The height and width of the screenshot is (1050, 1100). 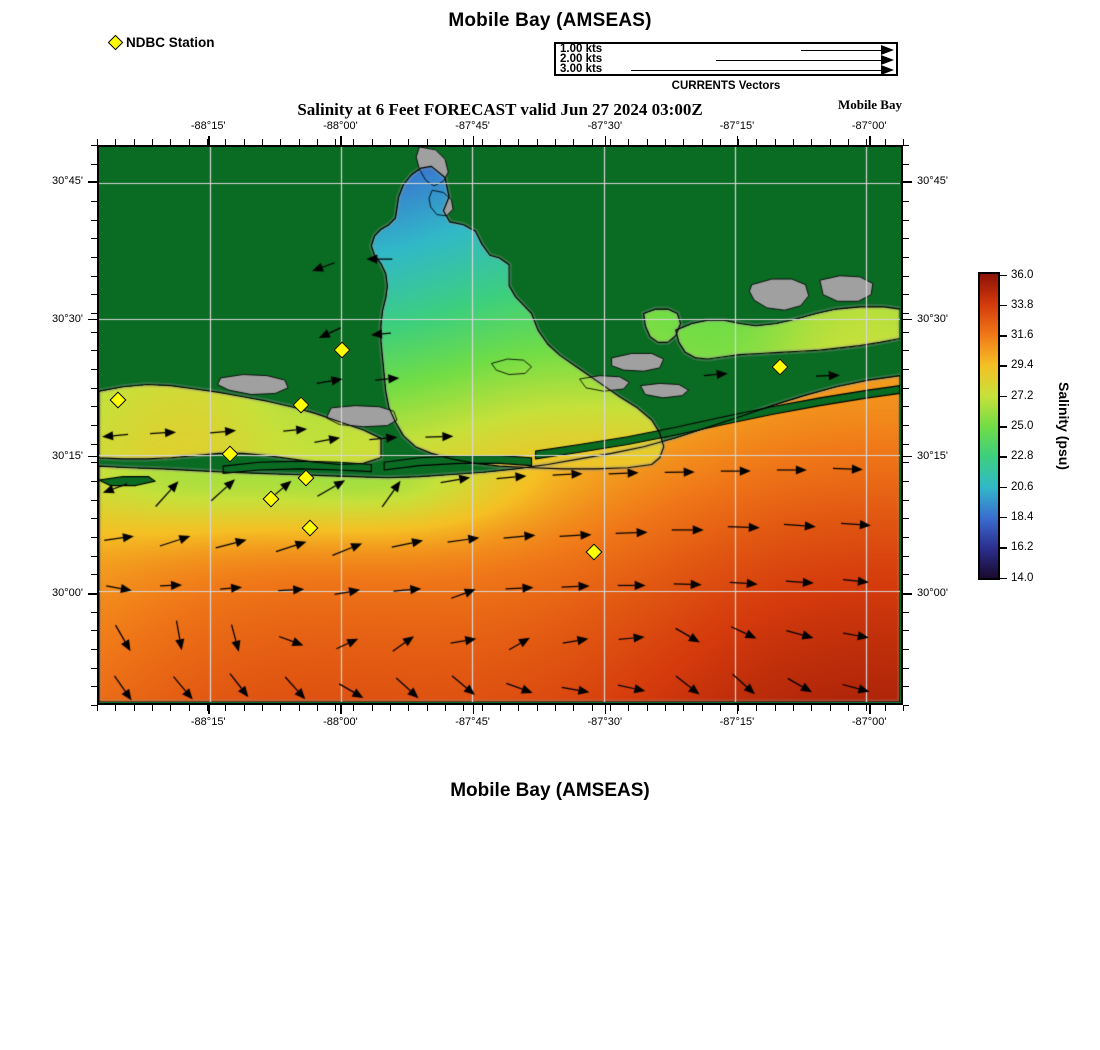 I want to click on colorbar-tick-label: 36.0, so click(x=1022, y=274).